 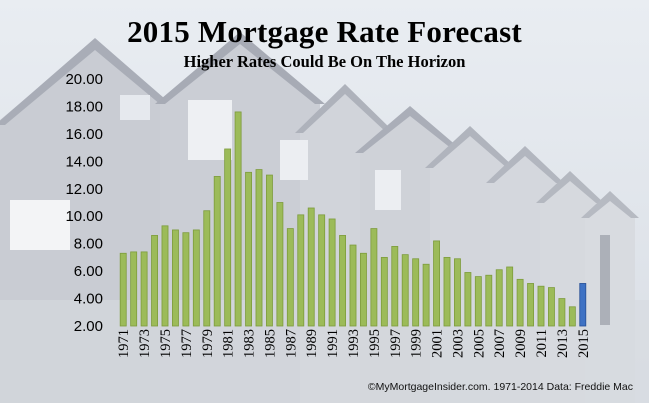 I want to click on x-tick-label: 1995, so click(x=375, y=343).